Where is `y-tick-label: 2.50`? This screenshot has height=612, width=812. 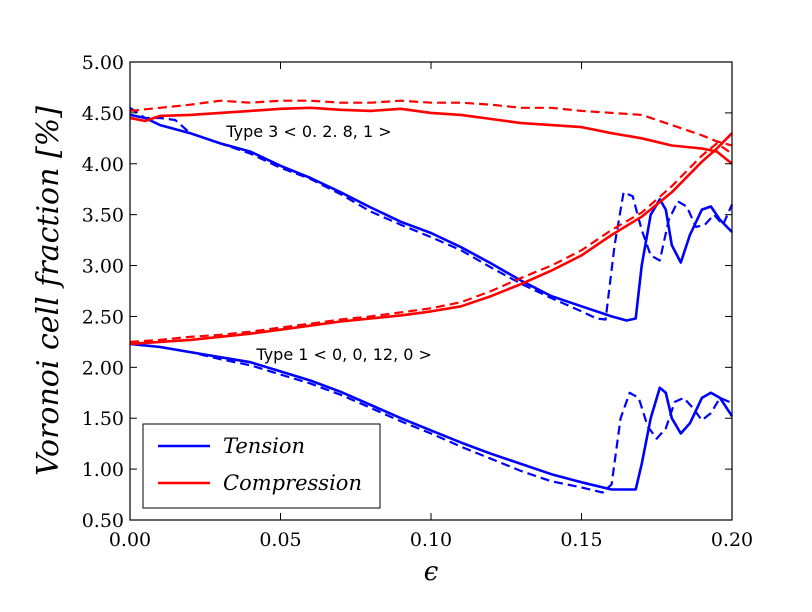 y-tick-label: 2.50 is located at coordinates (103, 317).